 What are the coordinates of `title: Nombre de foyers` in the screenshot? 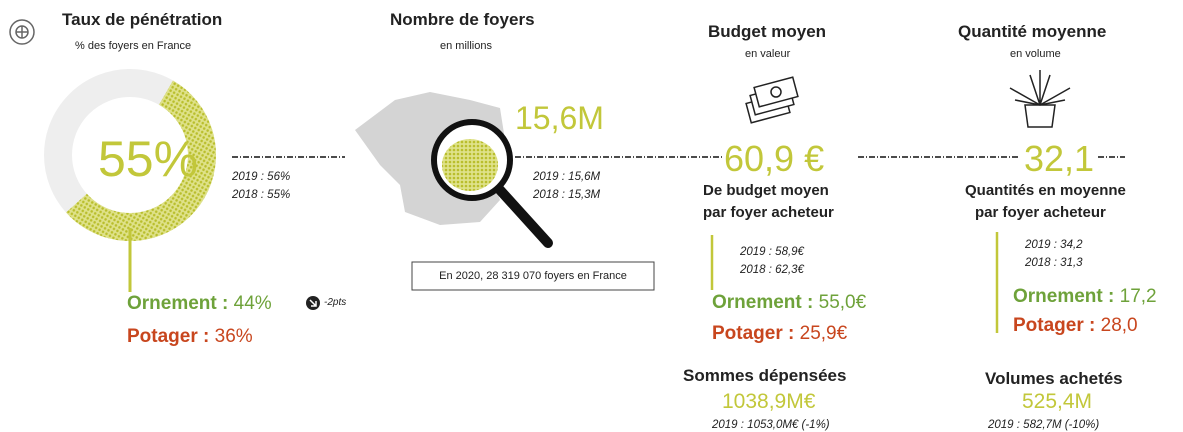 It's located at (462, 19).